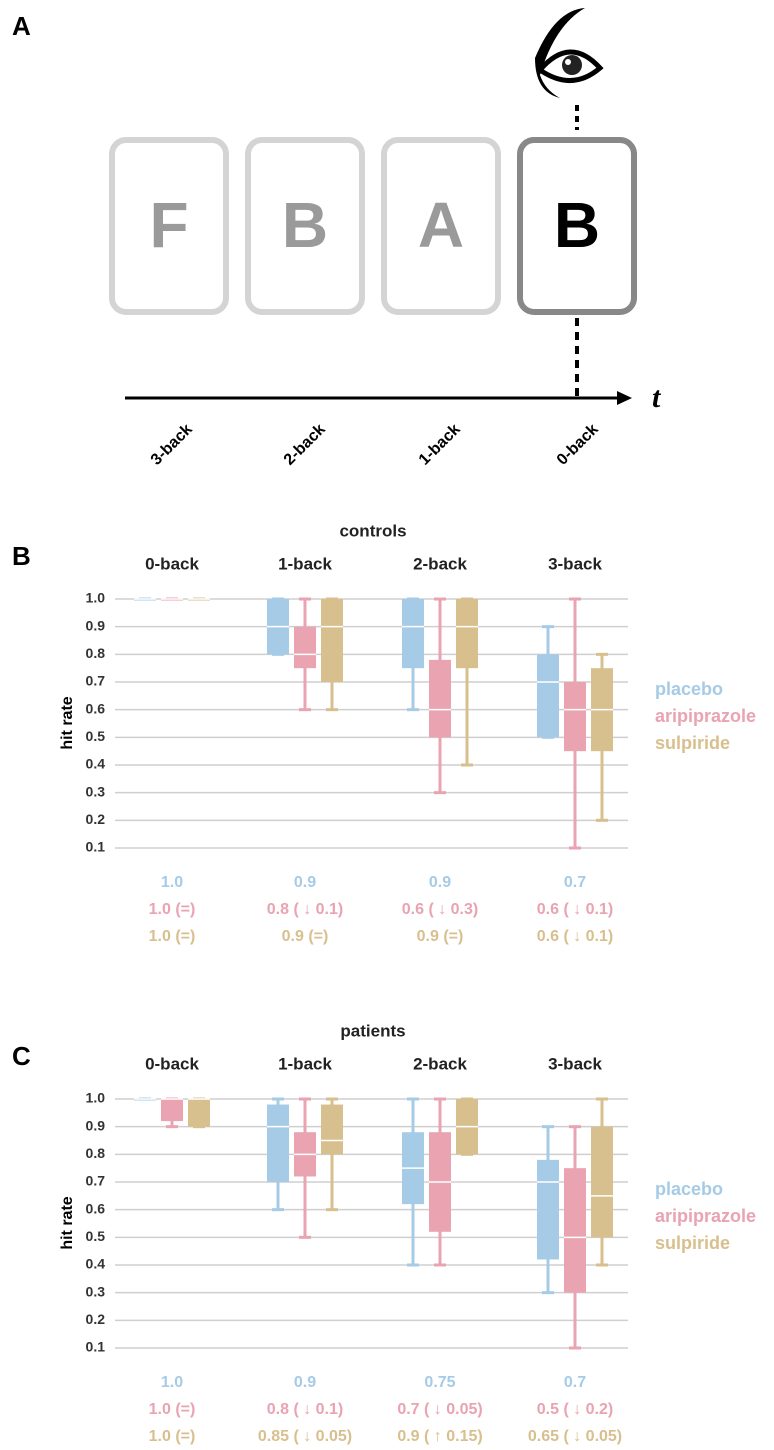 The image size is (774, 1450). What do you see at coordinates (657, 397) in the screenshot?
I see `time-label: t` at bounding box center [657, 397].